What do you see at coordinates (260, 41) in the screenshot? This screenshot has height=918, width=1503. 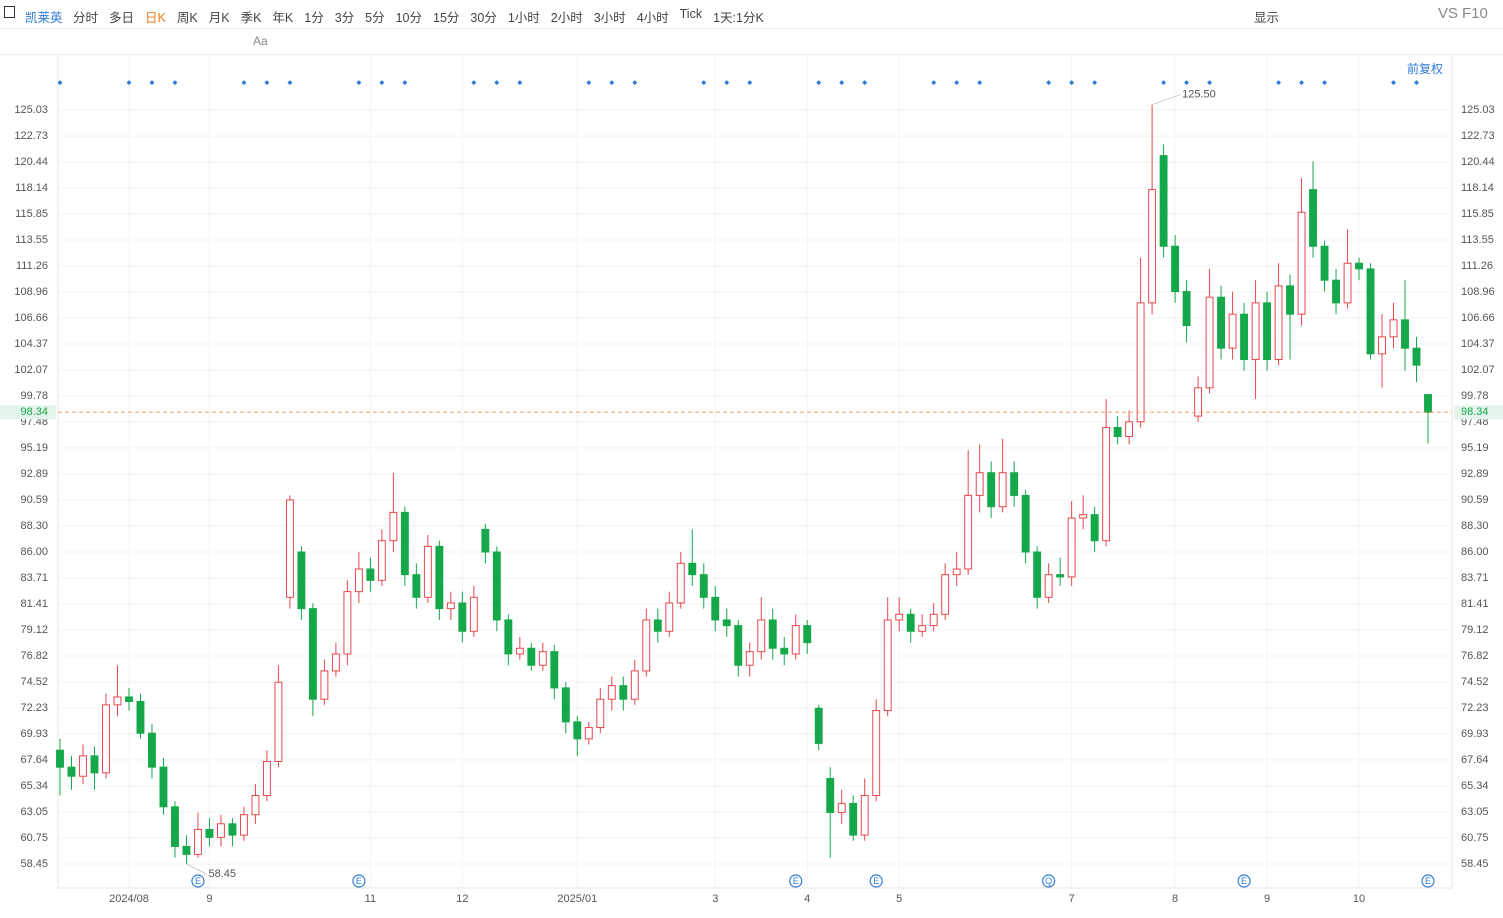 I see `text-tool: Aa` at bounding box center [260, 41].